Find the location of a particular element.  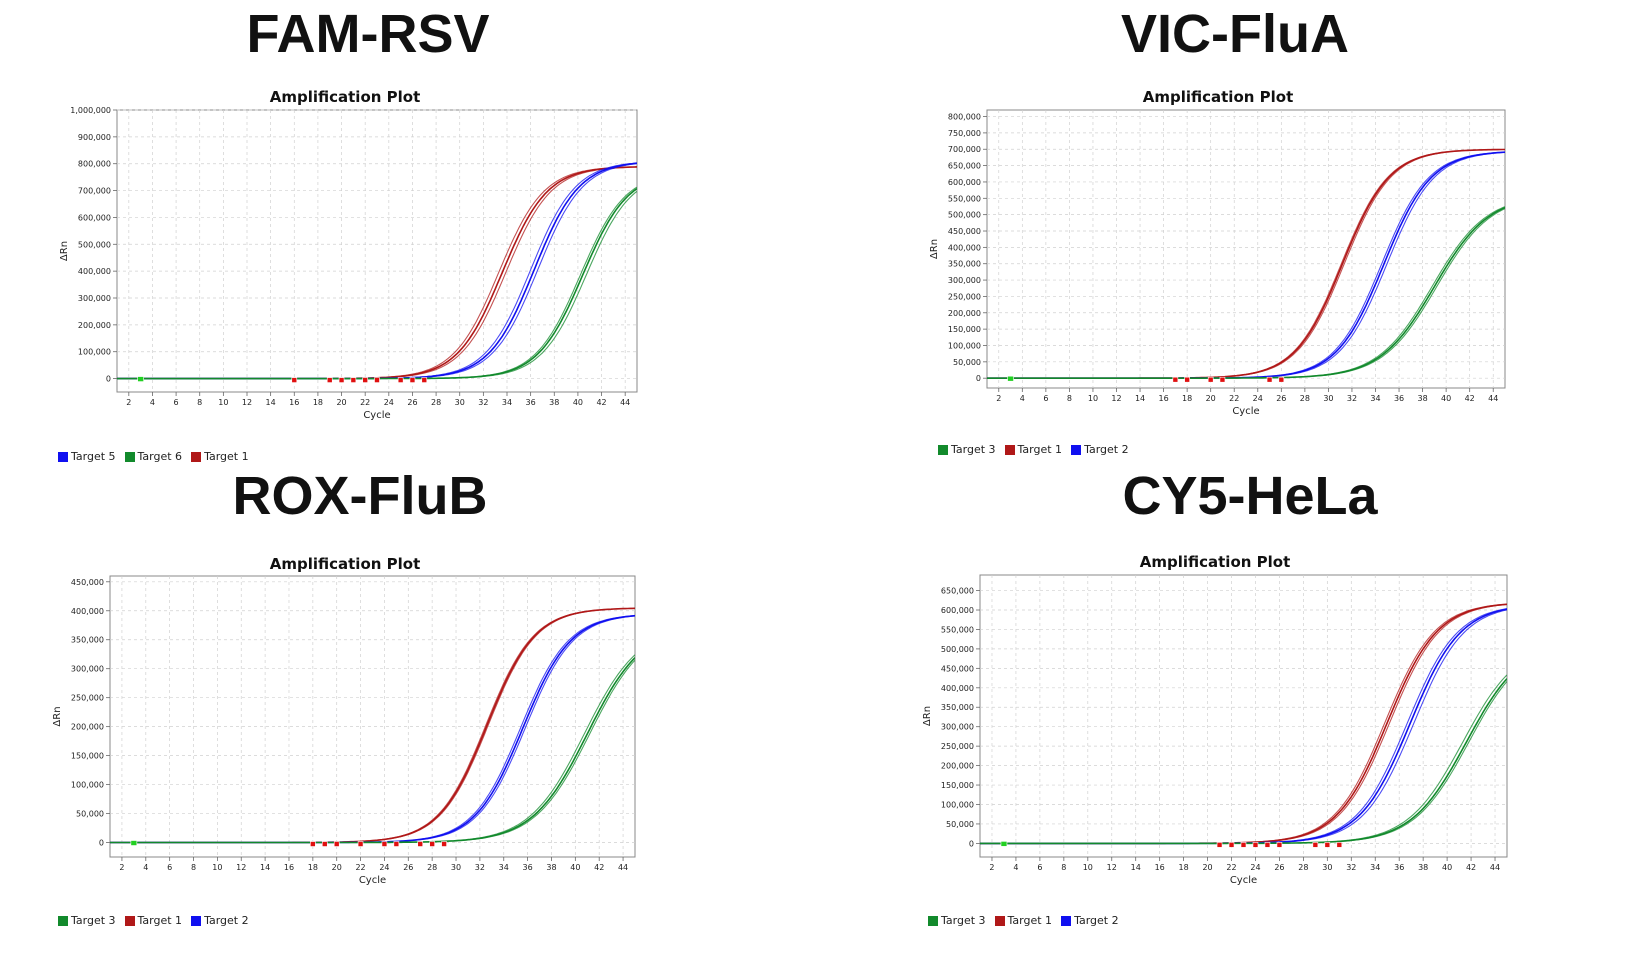

y-tick-label: 50,000 is located at coordinates (960, 824).